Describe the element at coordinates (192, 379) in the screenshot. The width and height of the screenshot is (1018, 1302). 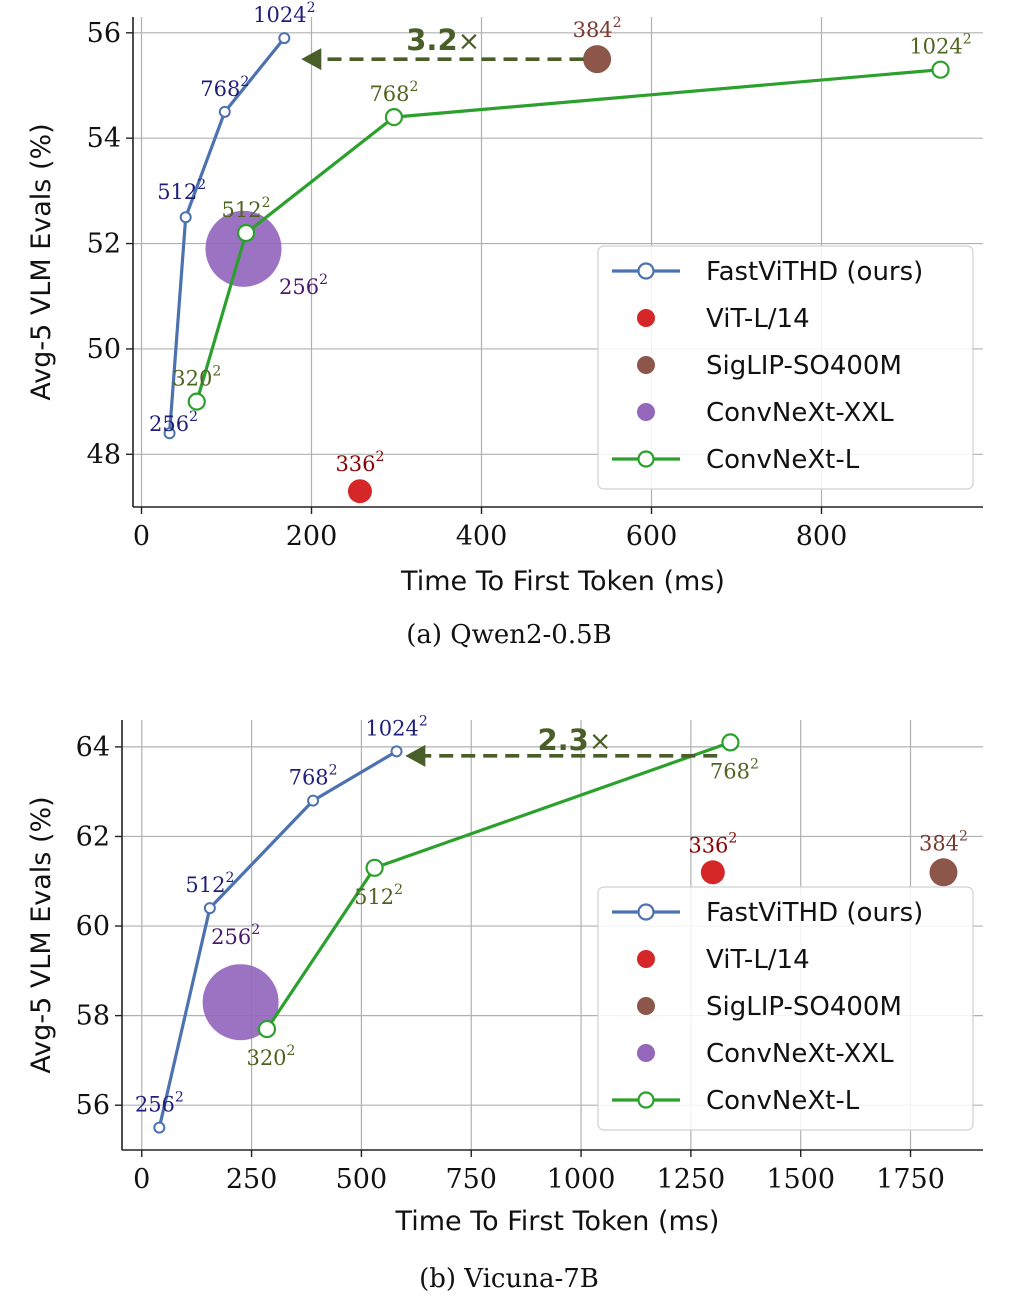
I see `series-convnext-l-res-label-0-base: 320` at that location.